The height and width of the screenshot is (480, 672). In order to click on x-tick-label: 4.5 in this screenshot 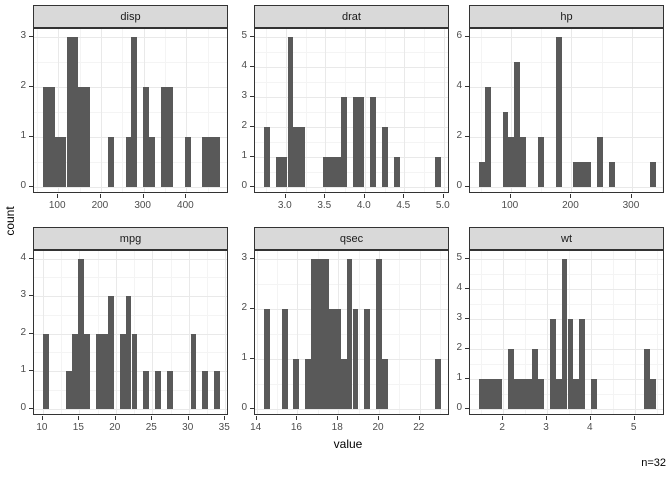, I will do `click(403, 205)`.